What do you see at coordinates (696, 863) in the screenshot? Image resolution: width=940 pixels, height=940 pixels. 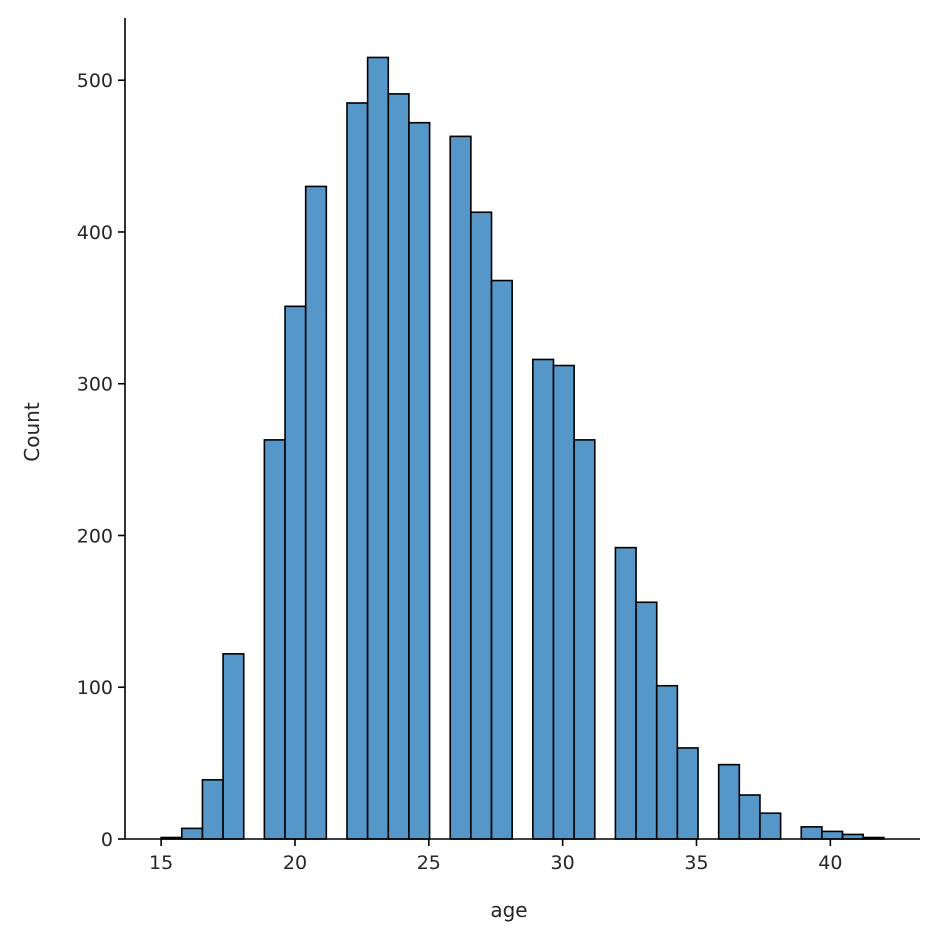 I see `x-tick-label: 35` at bounding box center [696, 863].